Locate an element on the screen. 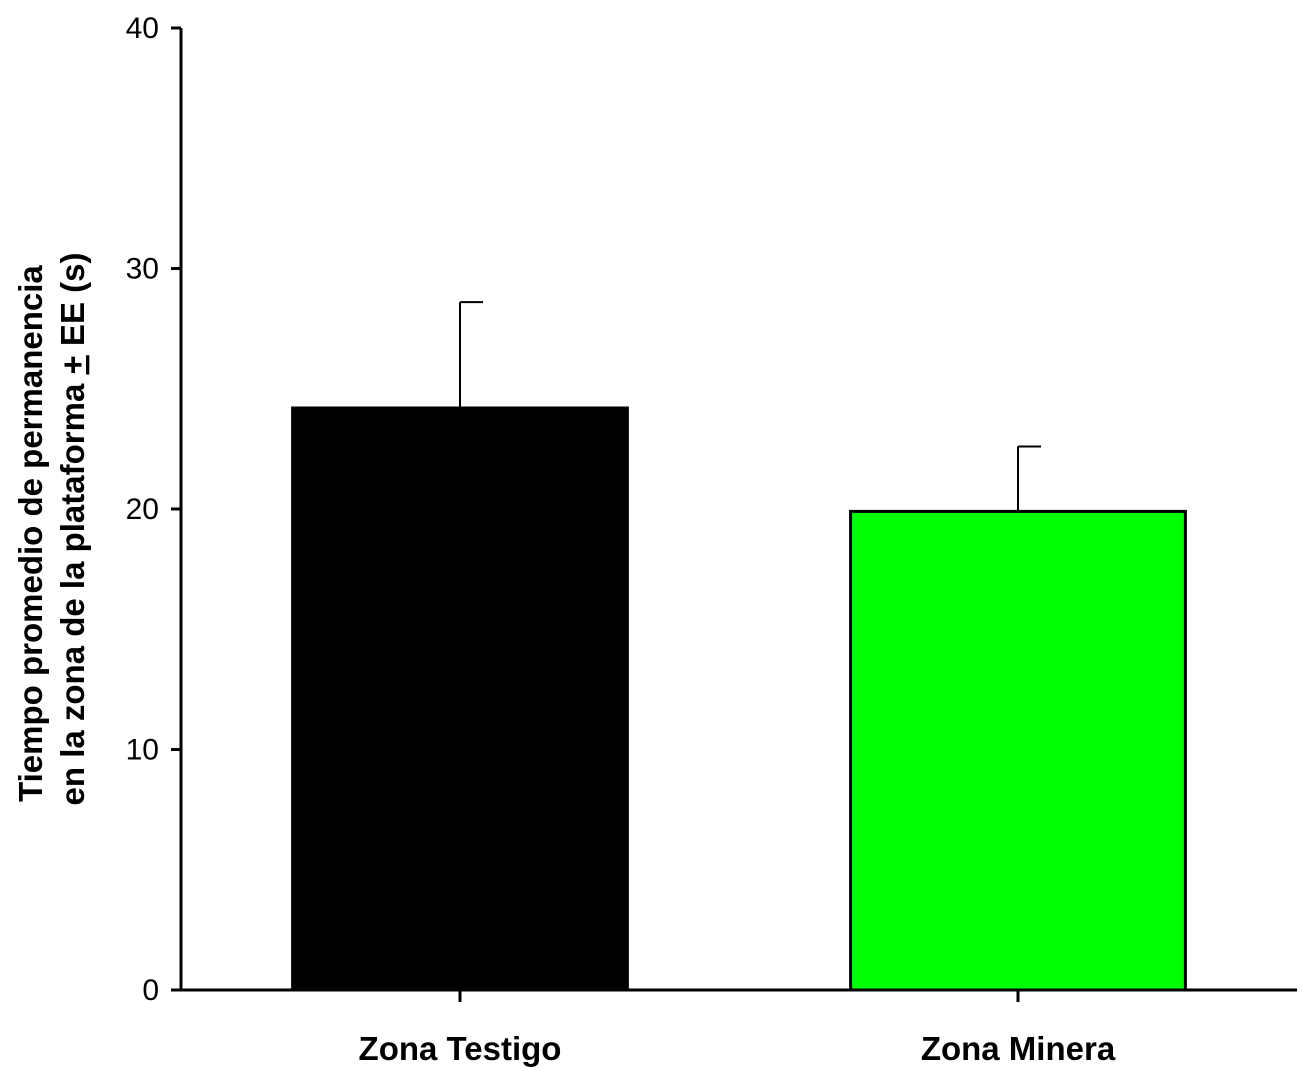 The width and height of the screenshot is (1302, 1071). y-tick-label: 0 is located at coordinates (150, 990).